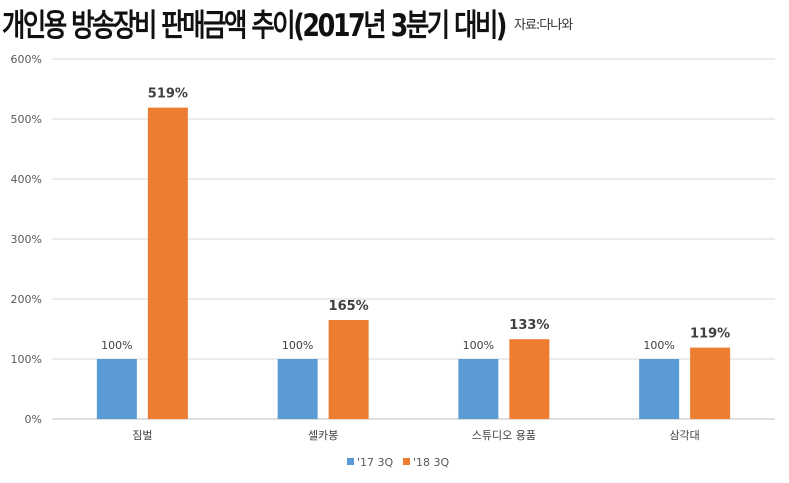 Image resolution: width=789 pixels, height=483 pixels. I want to click on x-tick-label: 스튜디오 용품, so click(504, 435).